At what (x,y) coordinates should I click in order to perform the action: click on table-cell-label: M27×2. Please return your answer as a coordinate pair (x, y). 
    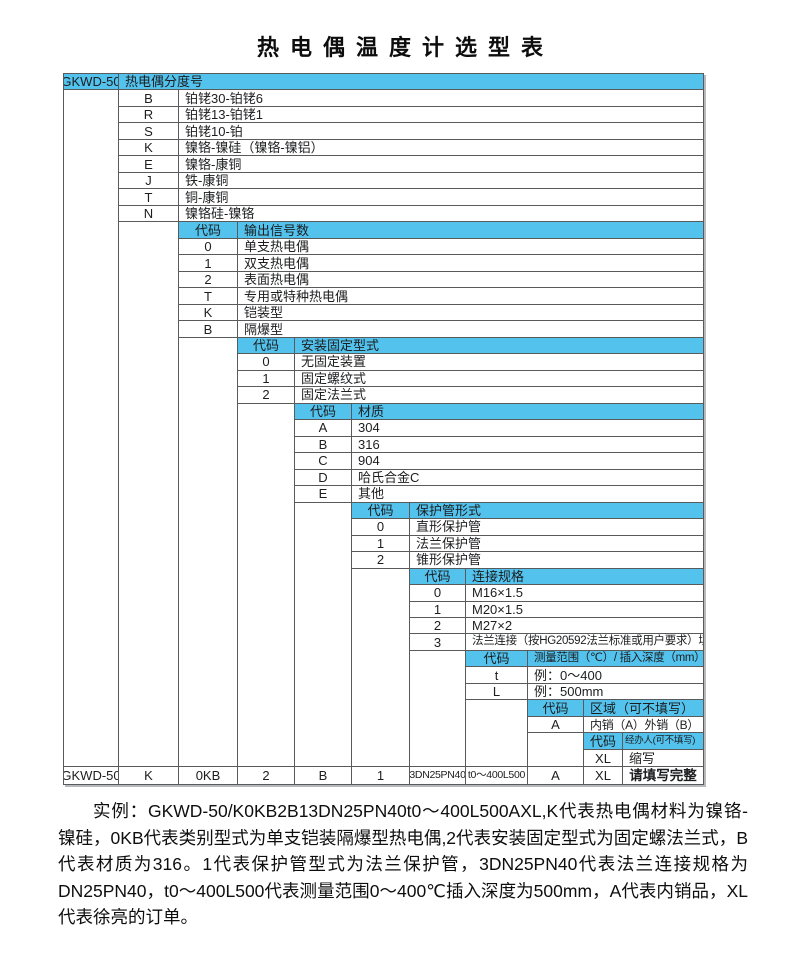
    Looking at the image, I should click on (584, 626).